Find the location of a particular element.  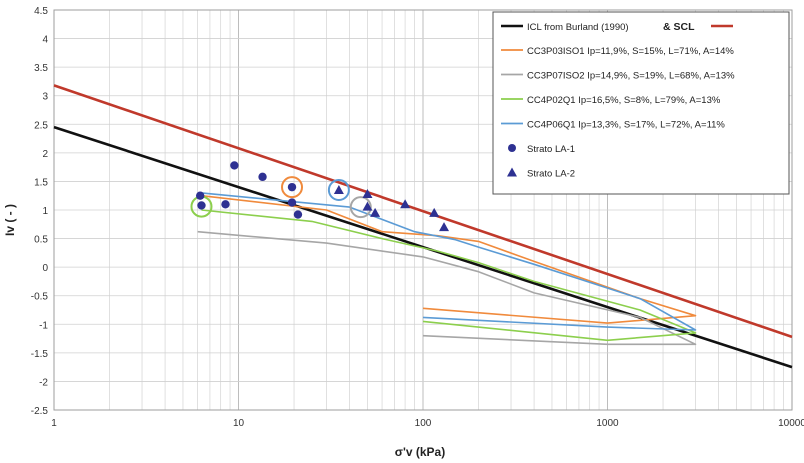

legend-label-icl: ICL from Burland (1990) is located at coordinates (578, 27).